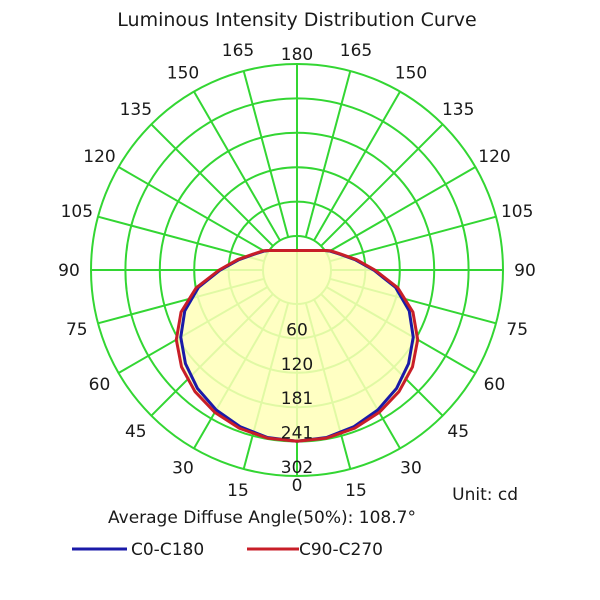 This screenshot has height=600, width=600. What do you see at coordinates (494, 157) in the screenshot?
I see `angle-label-right-120: 120` at bounding box center [494, 157].